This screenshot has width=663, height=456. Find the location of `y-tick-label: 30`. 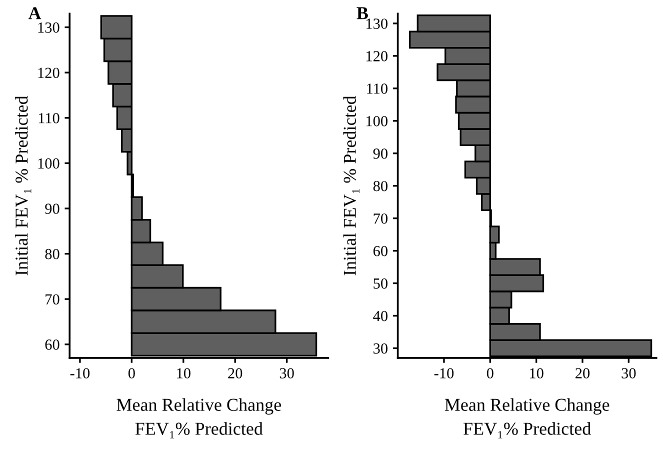

y-tick-label: 30 is located at coordinates (381, 348).